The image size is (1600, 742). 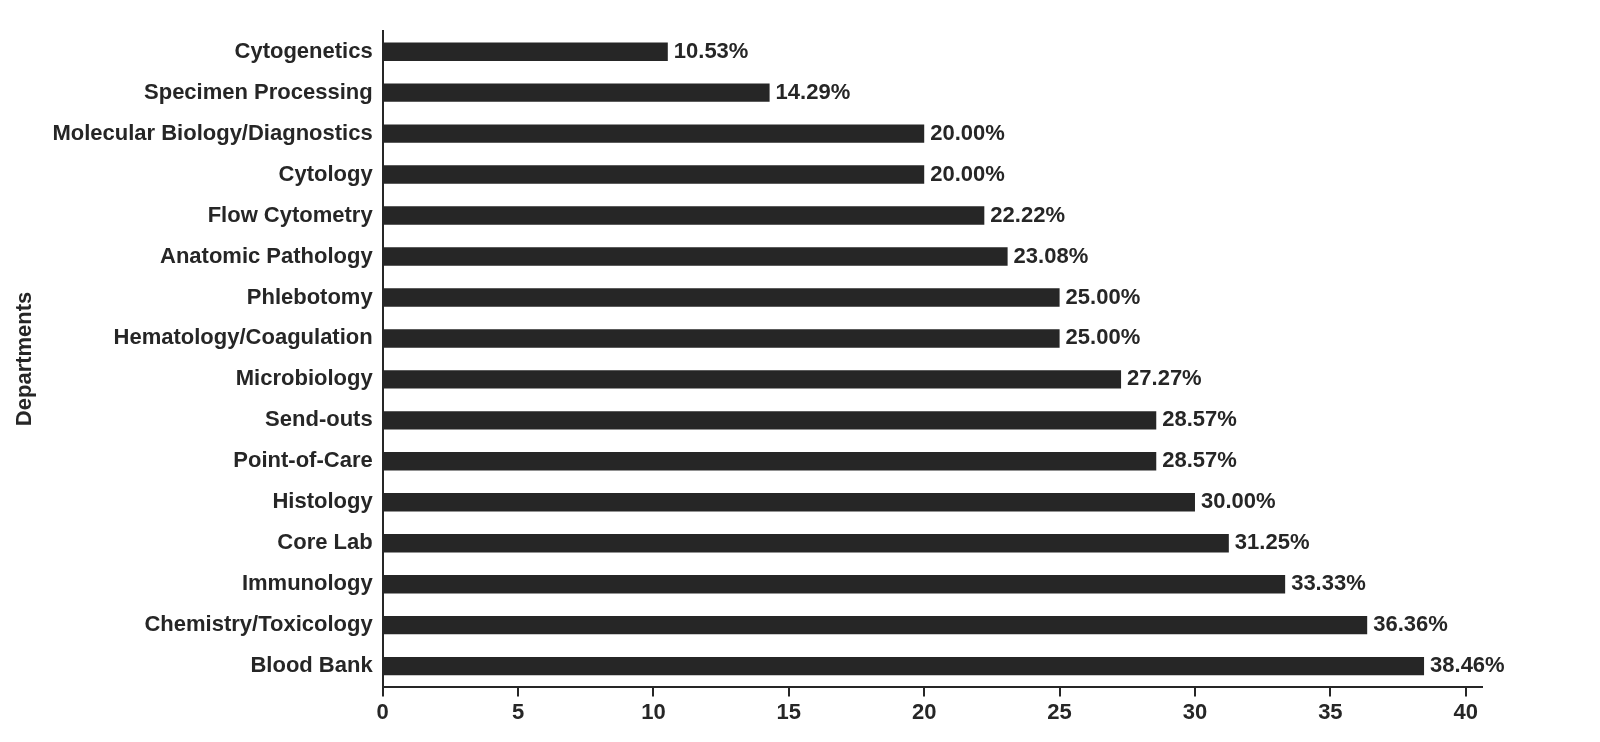 I want to click on data-label: 14.29%, so click(x=813, y=91).